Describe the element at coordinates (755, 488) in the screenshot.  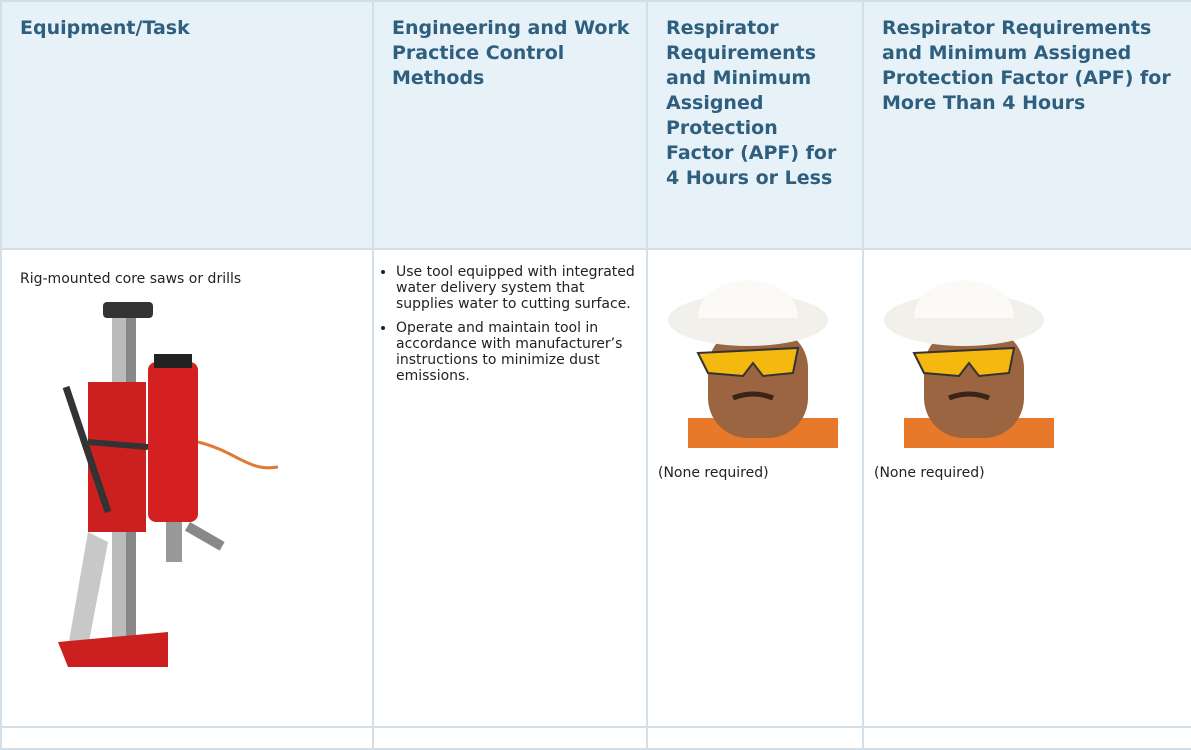
I see `apf-cell: (None required)` at that location.